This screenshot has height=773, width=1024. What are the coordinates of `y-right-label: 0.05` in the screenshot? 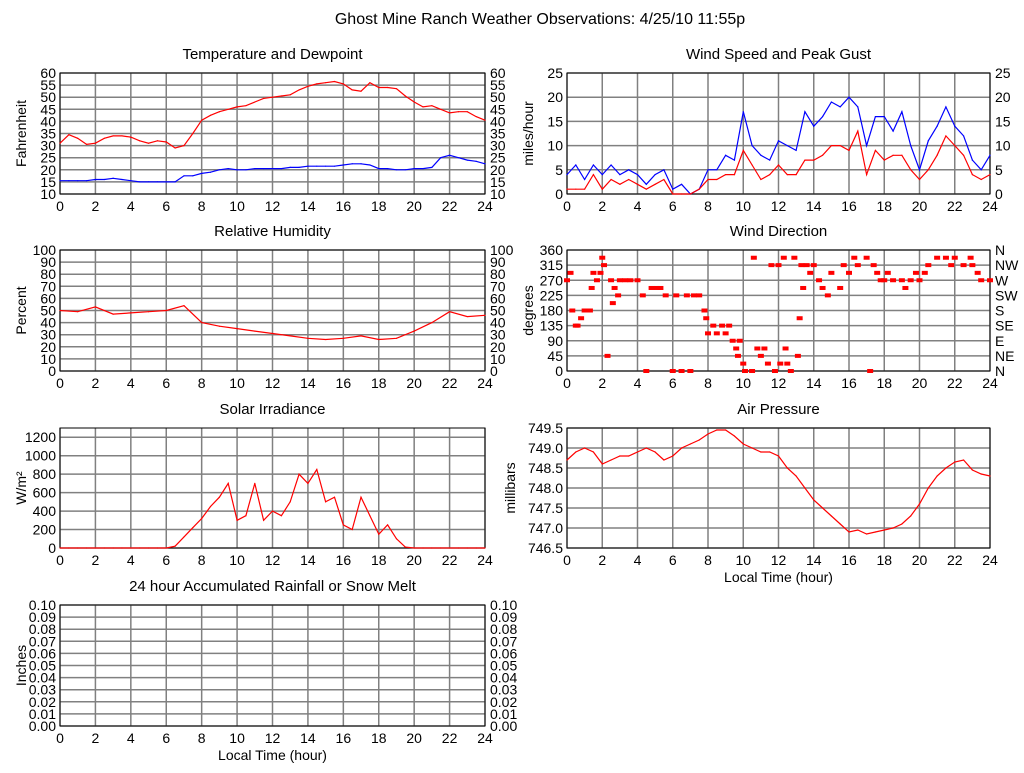 It's located at (503, 666).